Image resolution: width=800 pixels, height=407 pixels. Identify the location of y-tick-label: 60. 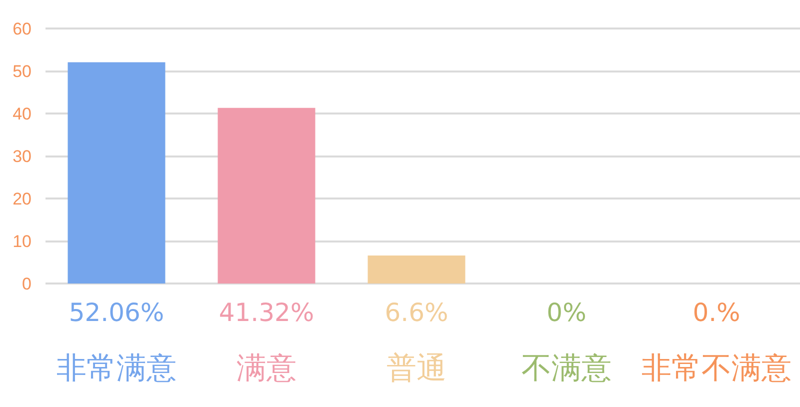
(22, 29).